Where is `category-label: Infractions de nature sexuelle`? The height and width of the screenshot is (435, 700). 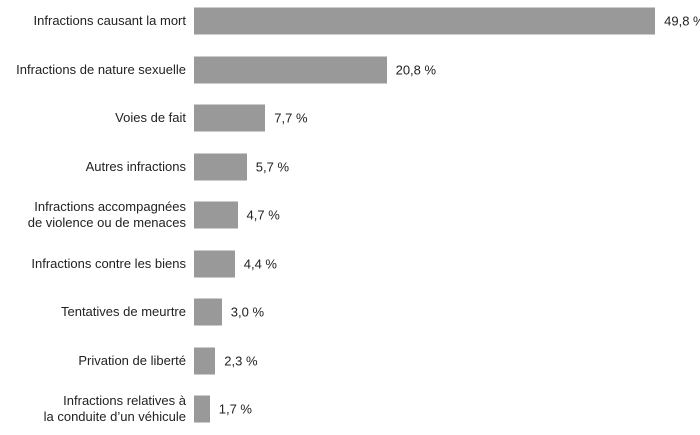
category-label: Infractions de nature sexuelle is located at coordinates (101, 69).